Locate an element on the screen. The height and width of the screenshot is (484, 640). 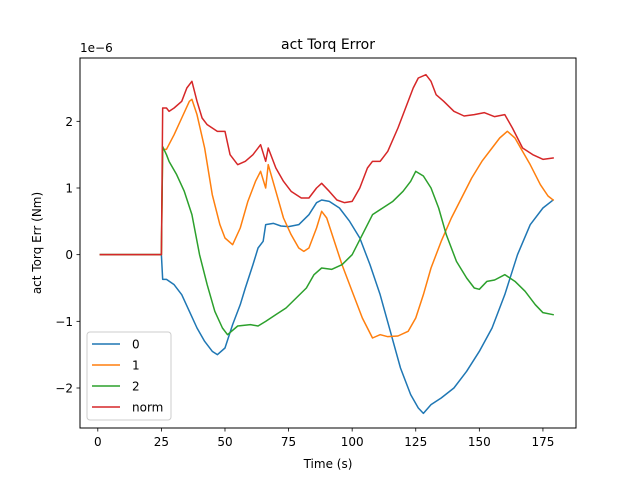
x-tick-label: 0 is located at coordinates (98, 442).